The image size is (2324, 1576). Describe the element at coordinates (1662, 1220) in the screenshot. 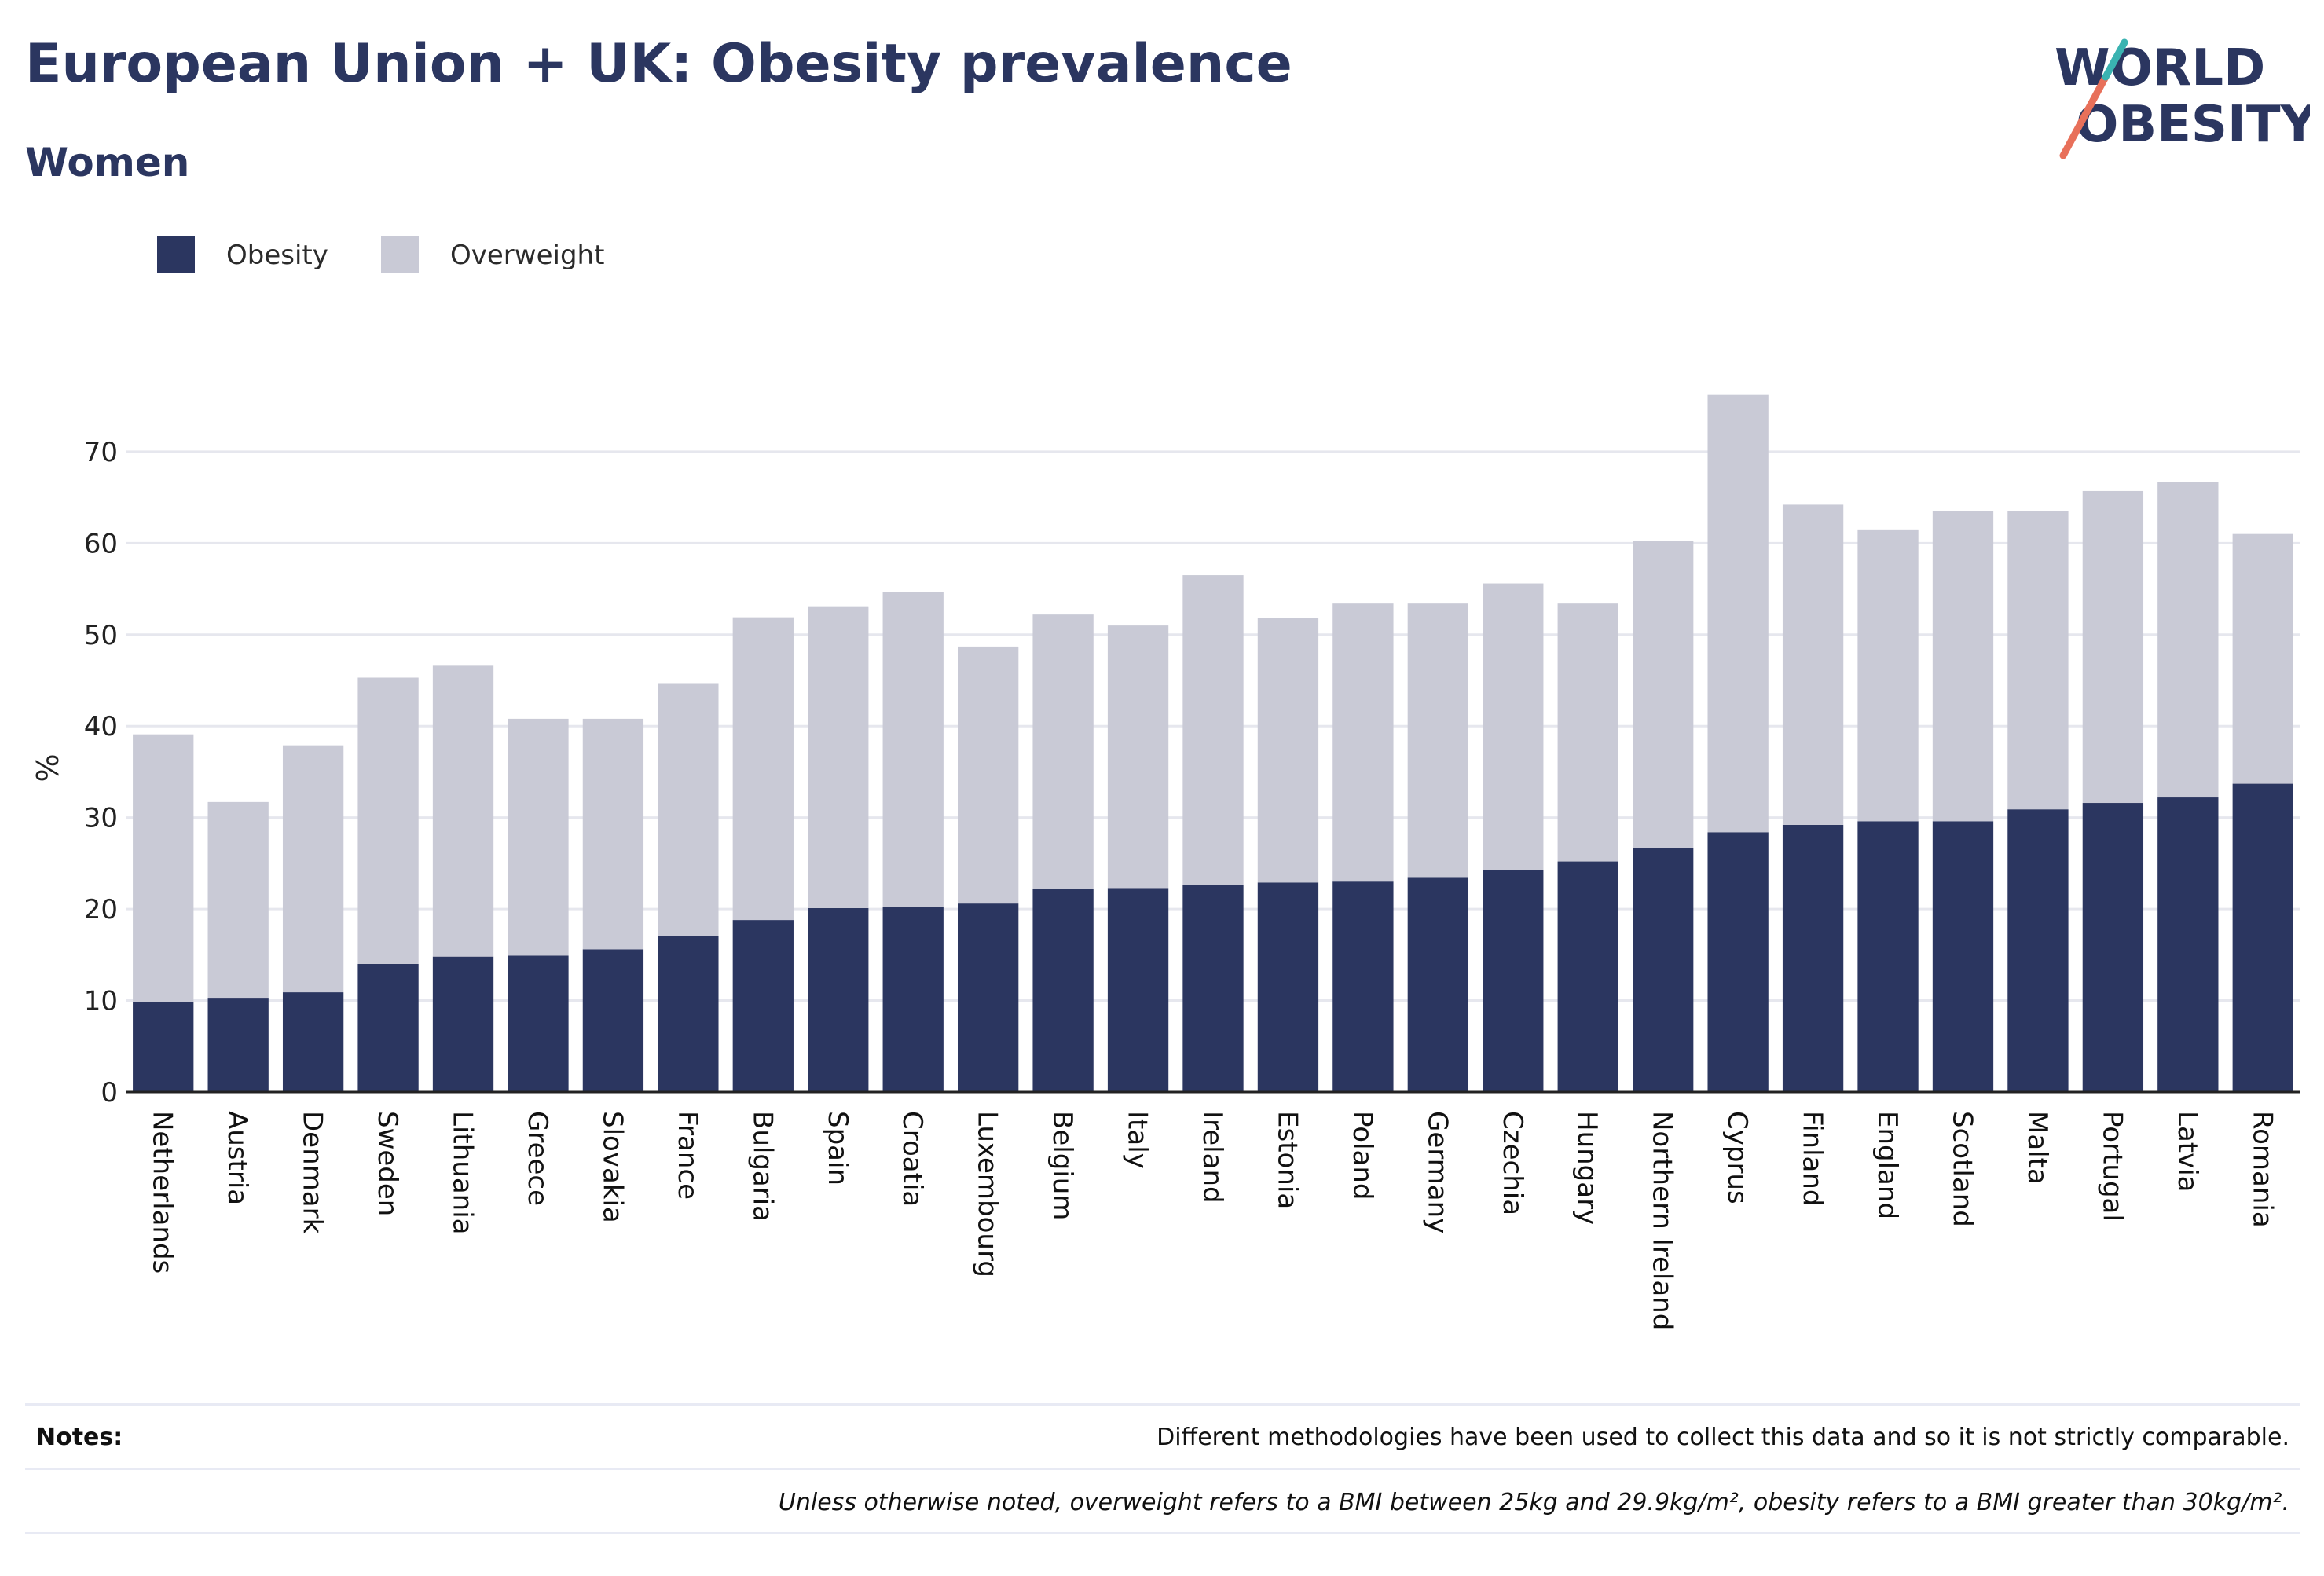

I see `x-tick-label: Northern Ireland` at that location.